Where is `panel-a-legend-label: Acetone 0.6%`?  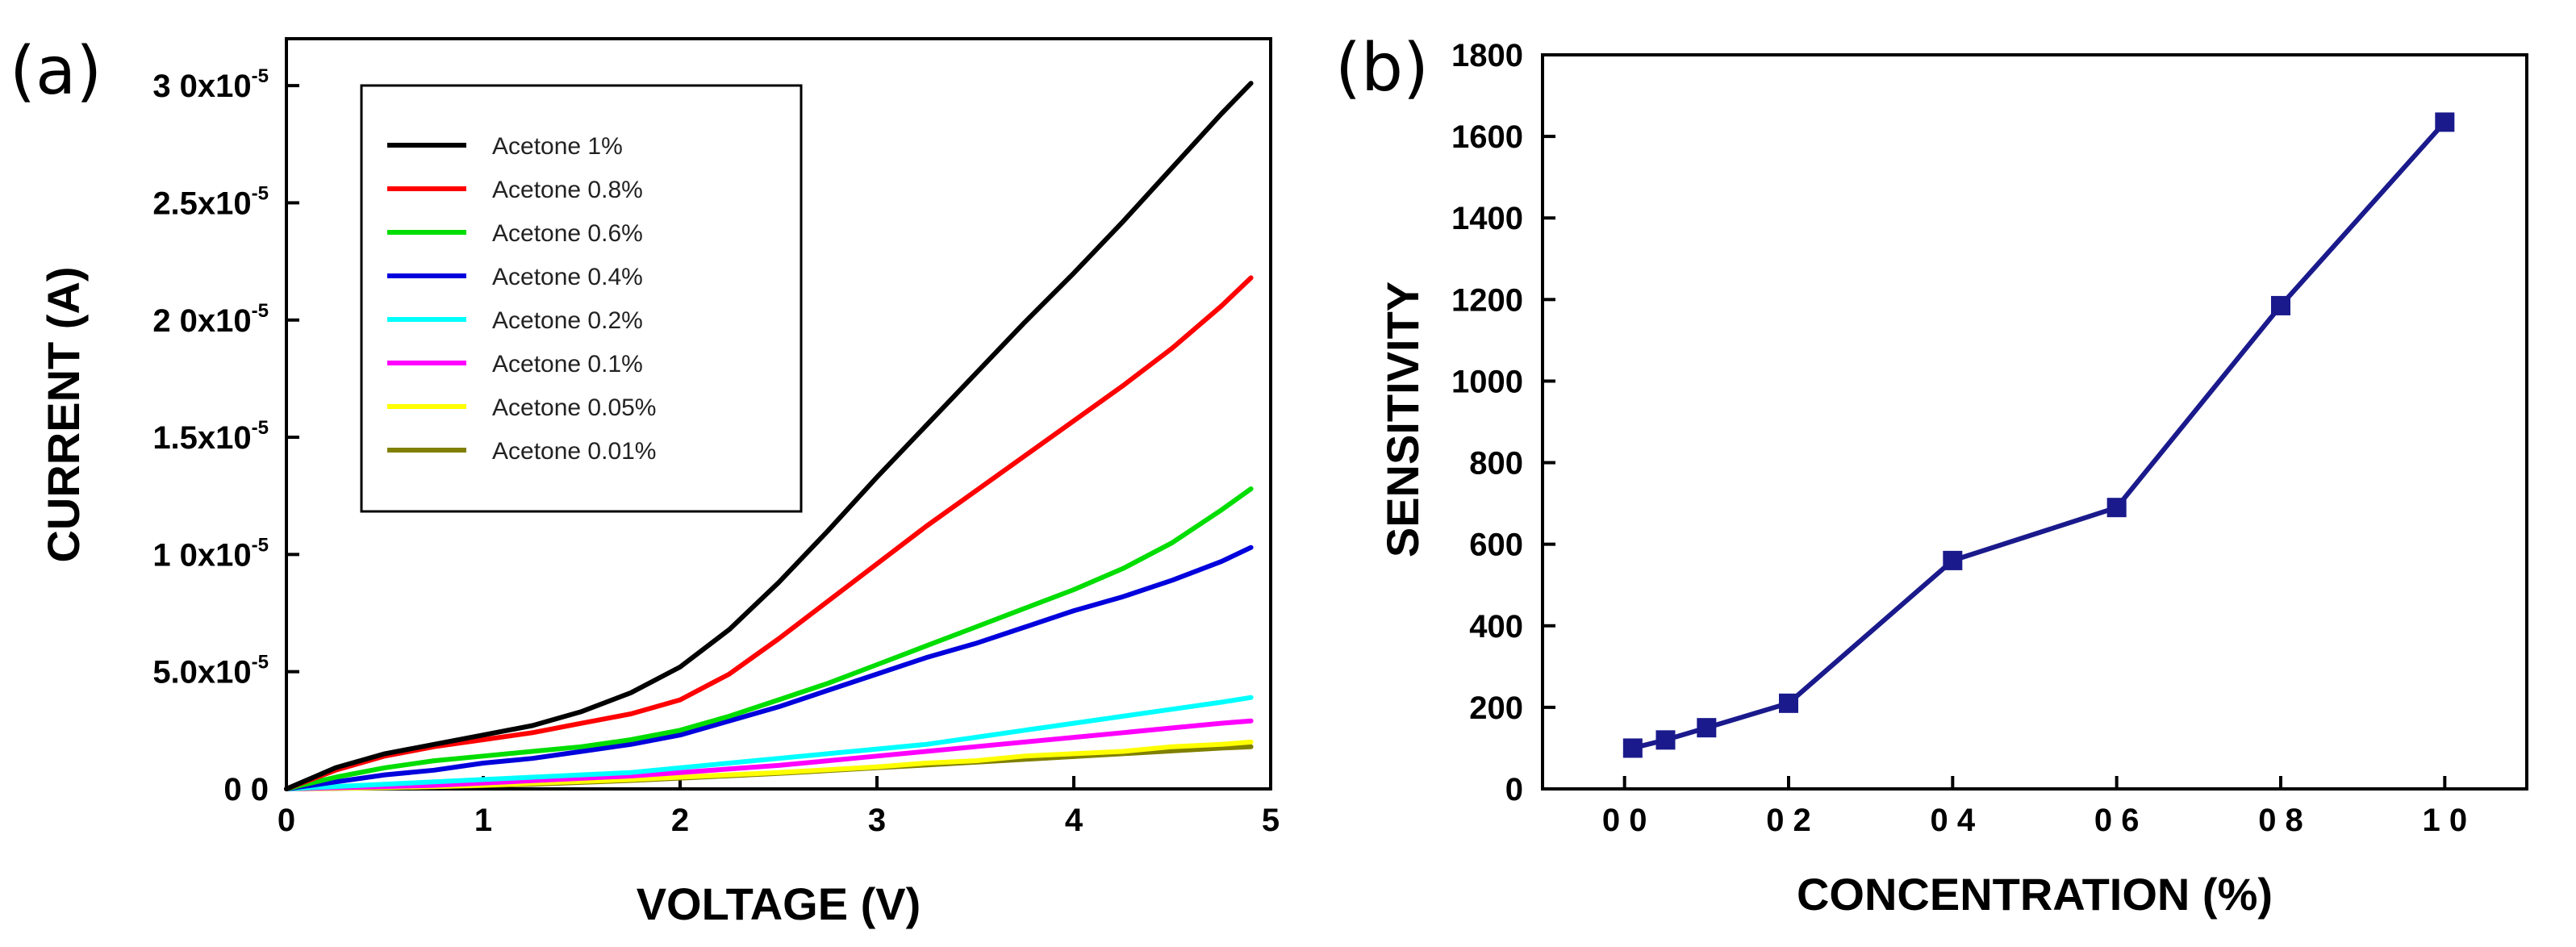
panel-a-legend-label: Acetone 0.6% is located at coordinates (567, 233).